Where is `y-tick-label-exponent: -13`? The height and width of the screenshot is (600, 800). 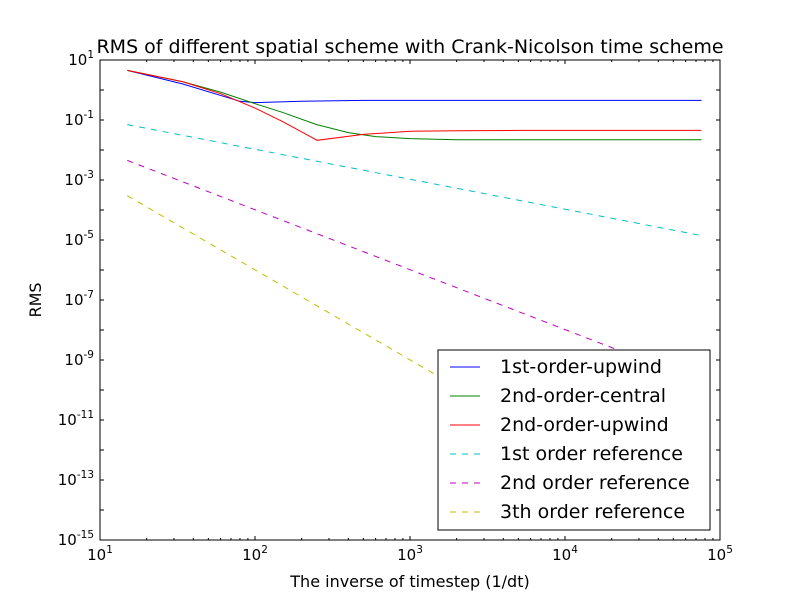 y-tick-label-exponent: -13 is located at coordinates (85, 475).